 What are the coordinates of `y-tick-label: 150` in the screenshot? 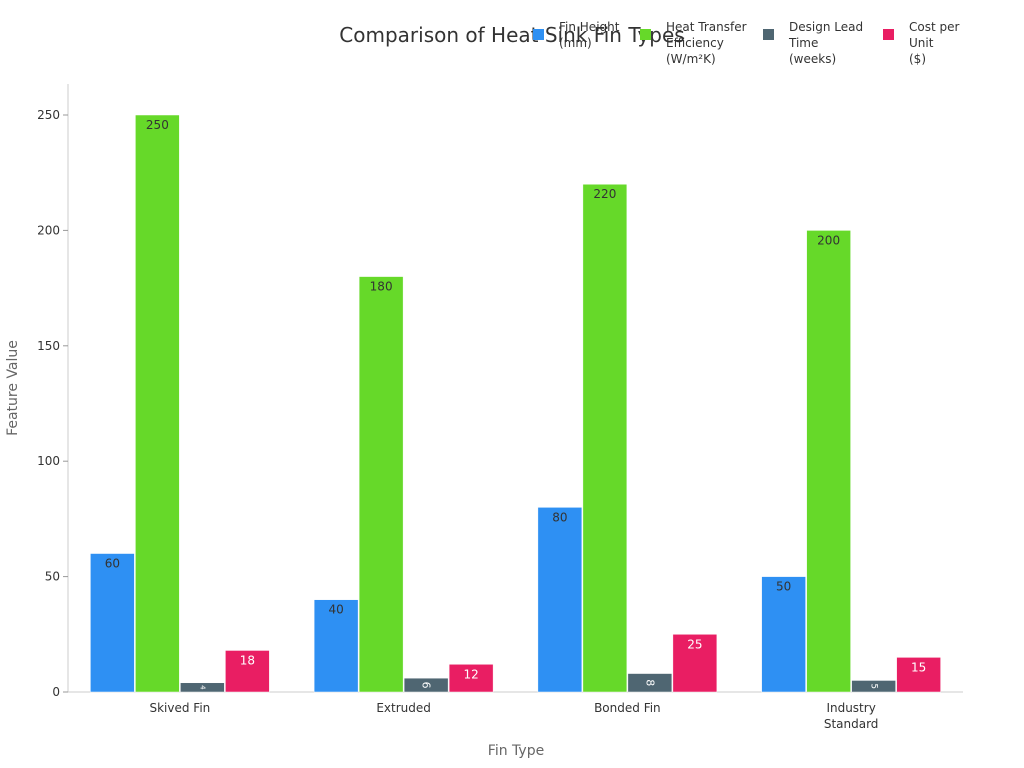 It's located at (48, 346).